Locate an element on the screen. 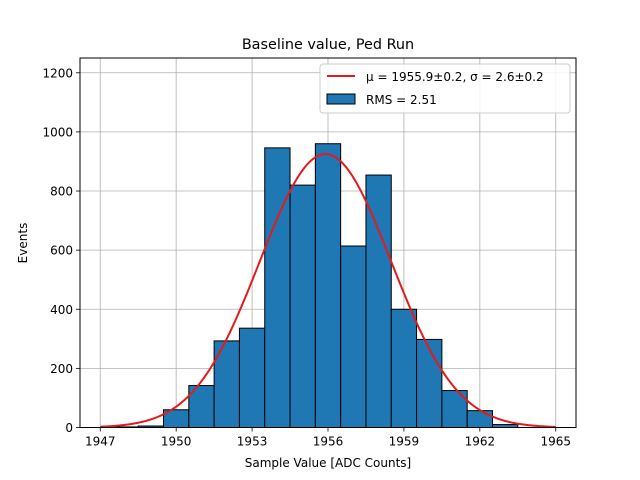  x-axis-label: Sample Value [ADC Counts] is located at coordinates (328, 463).